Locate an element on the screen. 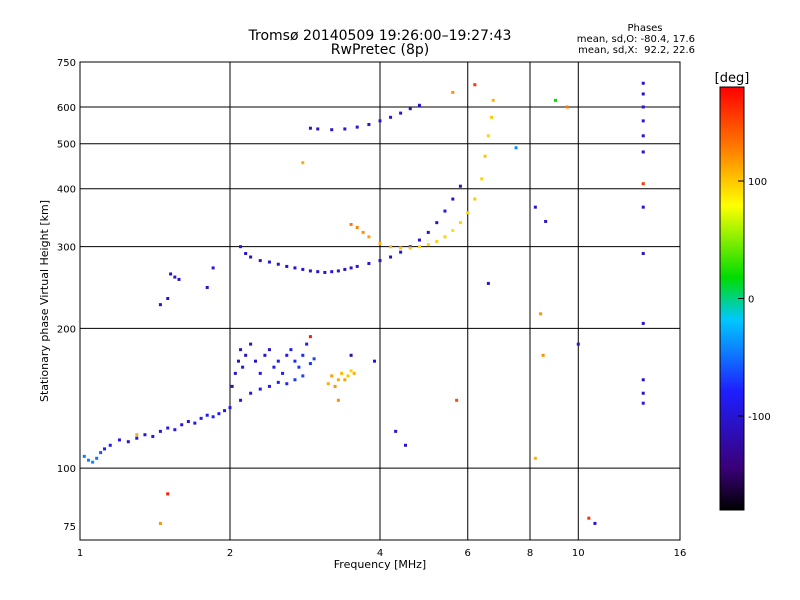 This screenshot has height=600, width=800. x-tick-label: 16 is located at coordinates (680, 553).